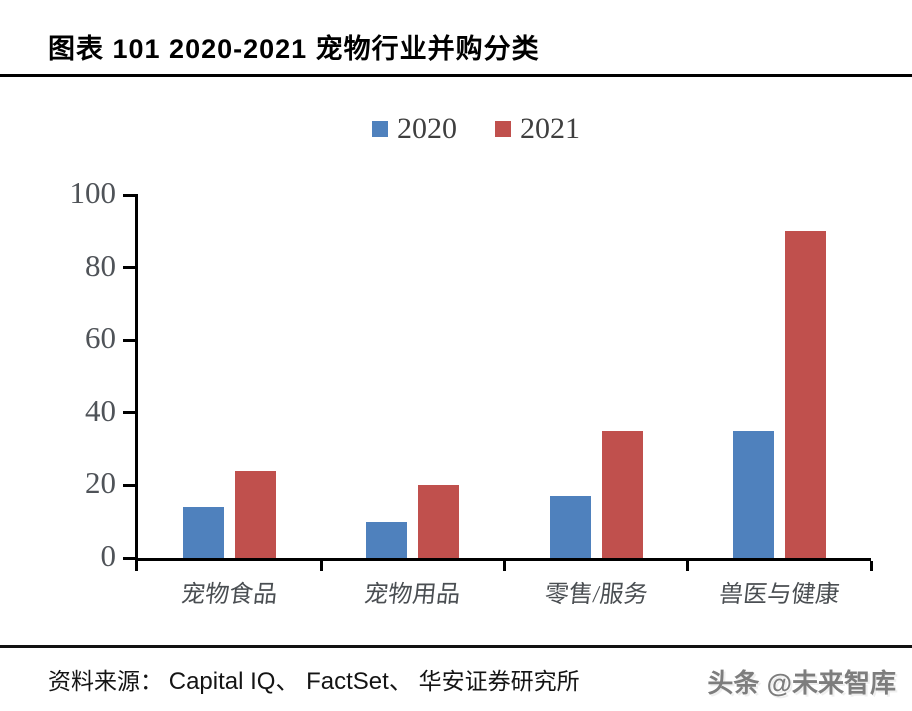 The image size is (912, 711). Describe the element at coordinates (753, 494) in the screenshot. I see `bar-2020-兽医与健康` at that location.